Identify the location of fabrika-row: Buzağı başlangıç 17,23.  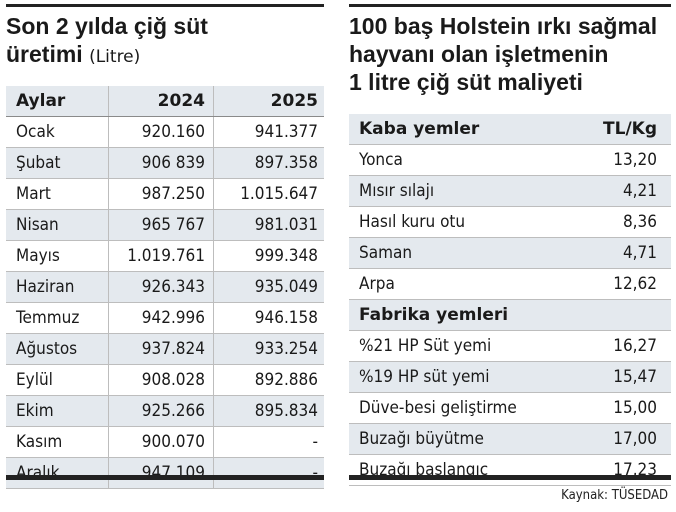
(510, 470).